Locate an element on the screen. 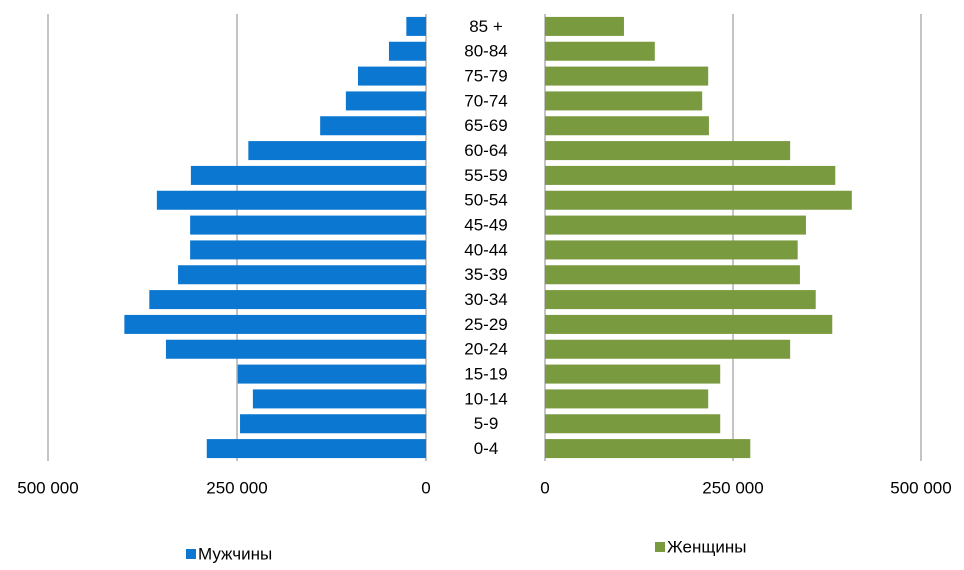 The height and width of the screenshot is (570, 964). legend-label: Женщины is located at coordinates (706, 546).